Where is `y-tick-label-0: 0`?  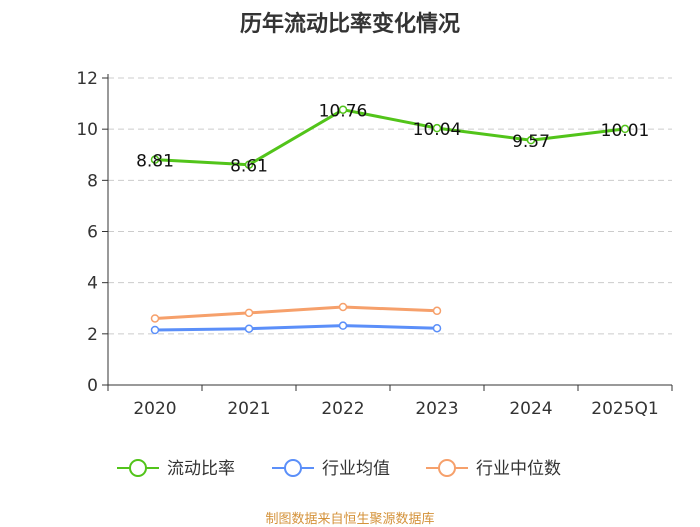
y-tick-label-0: 0 is located at coordinates (92, 386).